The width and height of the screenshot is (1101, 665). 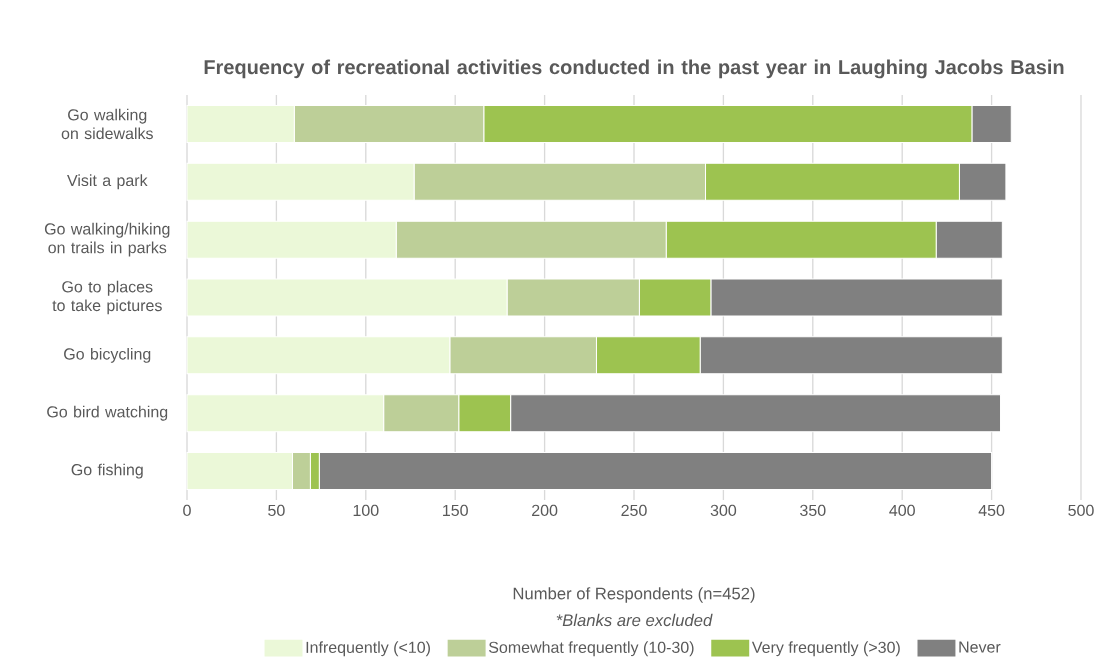 I want to click on x-tick-label: 100, so click(x=366, y=510).